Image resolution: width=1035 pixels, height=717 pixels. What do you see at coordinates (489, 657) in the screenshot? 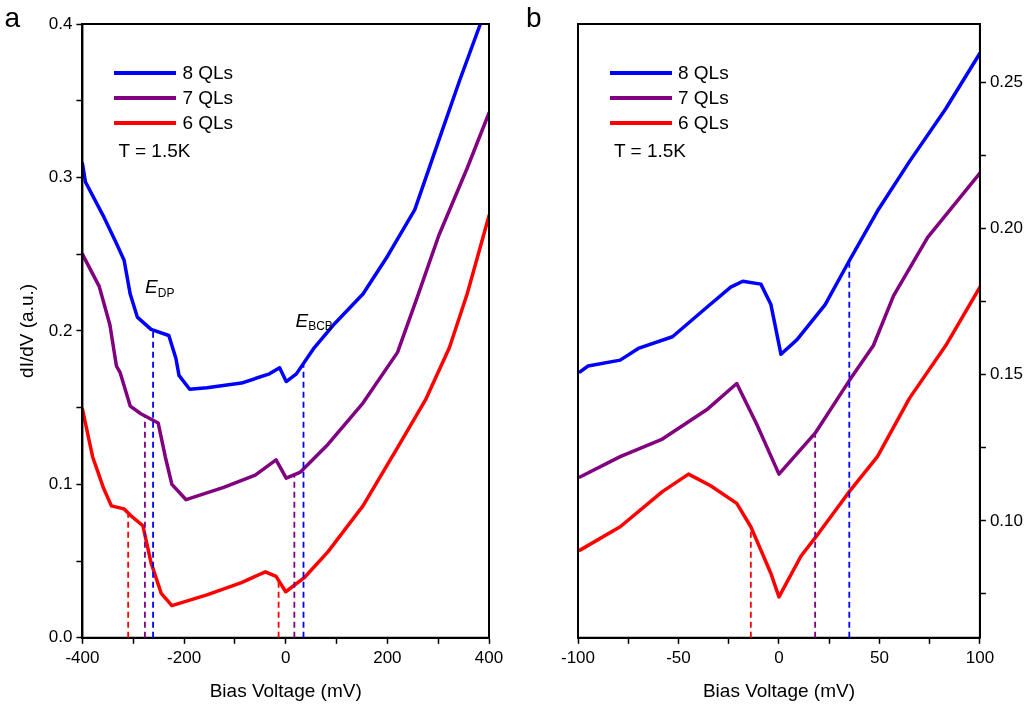
I see `x-tick-label: 400` at bounding box center [489, 657].